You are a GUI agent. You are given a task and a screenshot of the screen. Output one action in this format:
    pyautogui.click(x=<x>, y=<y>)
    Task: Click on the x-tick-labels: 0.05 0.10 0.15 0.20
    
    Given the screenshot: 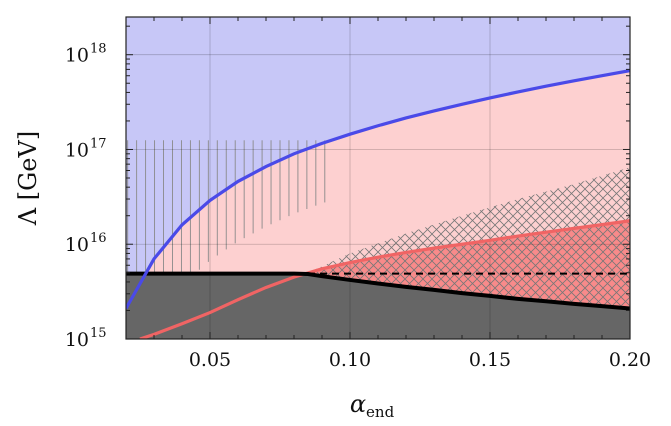 What is the action you would take?
    pyautogui.click(x=420, y=360)
    